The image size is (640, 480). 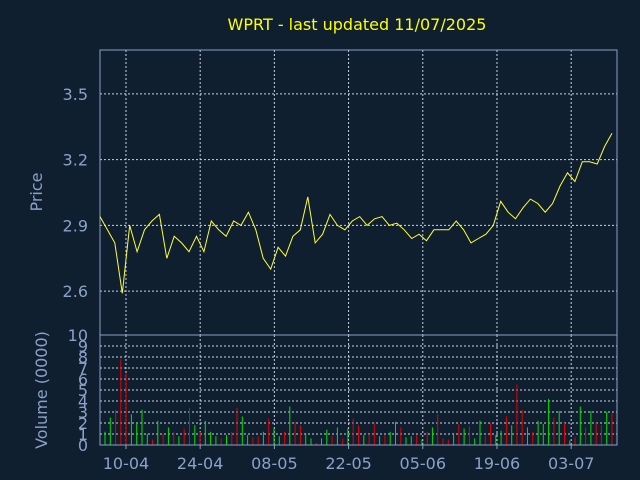 What do you see at coordinates (83, 401) in the screenshot?
I see `volume-tick-label: 4` at bounding box center [83, 401].